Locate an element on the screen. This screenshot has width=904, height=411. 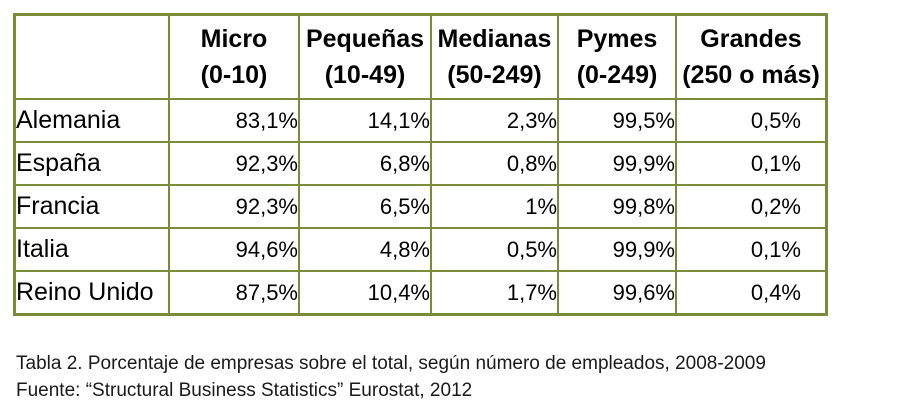
cell-value: 4,8% is located at coordinates (365, 249).